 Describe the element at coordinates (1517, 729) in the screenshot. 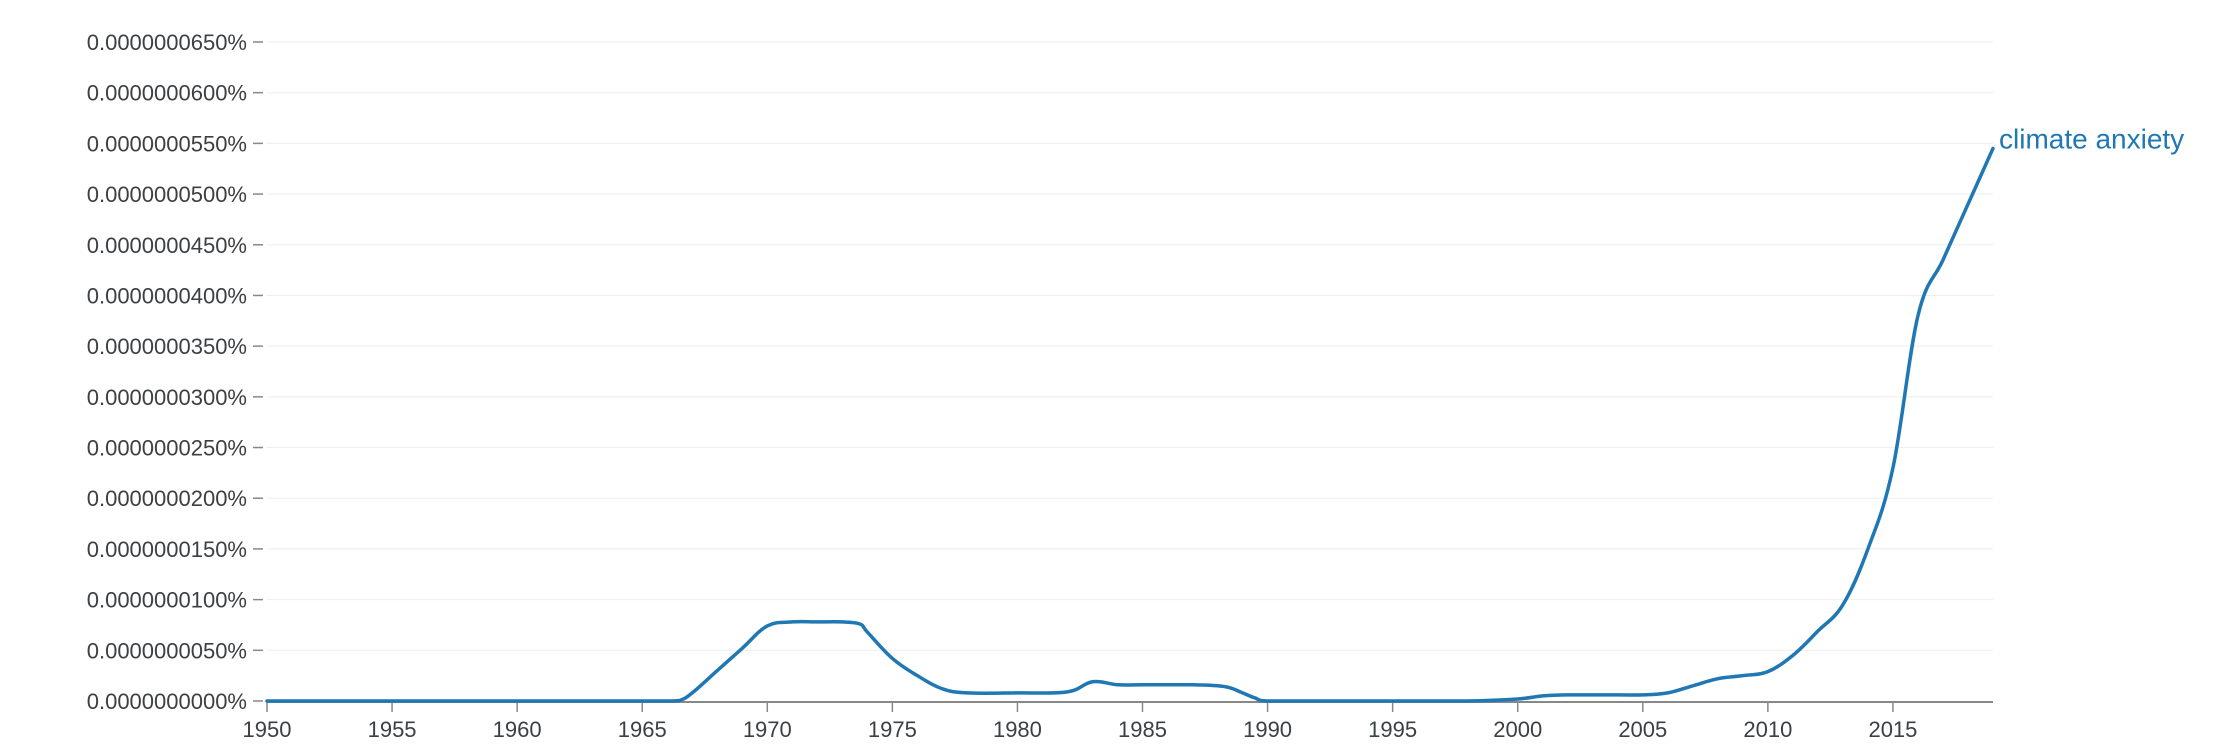

I see `x-tick-label: 2000` at that location.